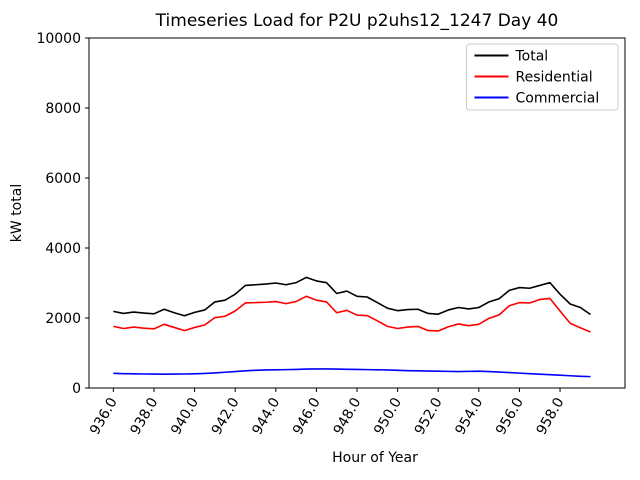 This screenshot has width=640, height=480. Describe the element at coordinates (510, 416) in the screenshot. I see `x-tick-label: 956.0` at that location.